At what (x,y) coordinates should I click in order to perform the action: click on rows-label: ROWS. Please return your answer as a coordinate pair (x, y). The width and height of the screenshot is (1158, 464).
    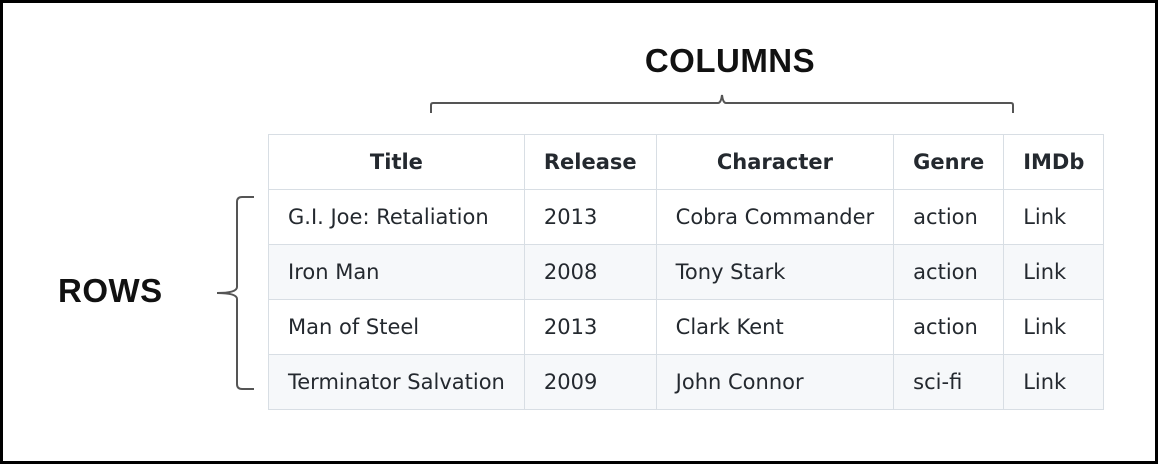
    Looking at the image, I should click on (110, 290).